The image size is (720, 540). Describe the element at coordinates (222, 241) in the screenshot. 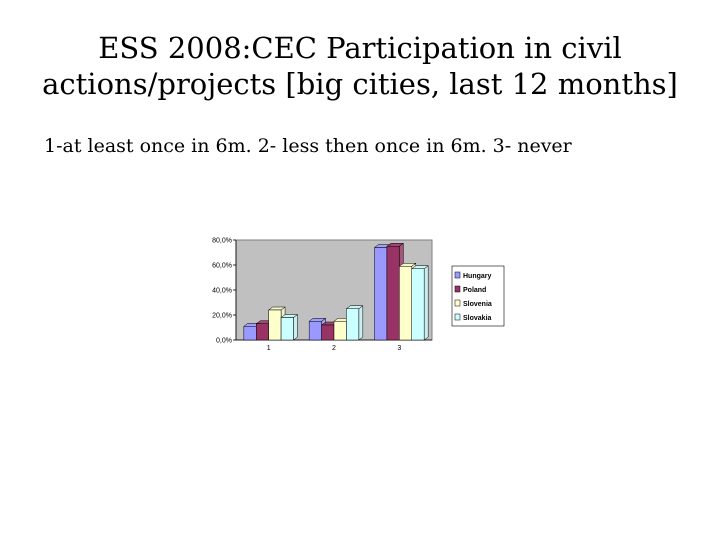

I see `y-tick-label: 80,0%` at that location.